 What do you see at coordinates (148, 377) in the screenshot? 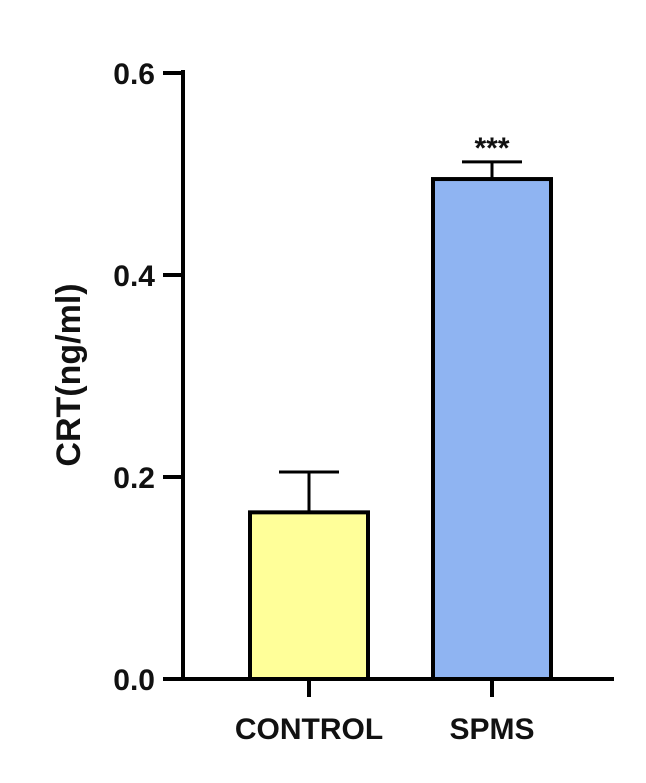
I see `y-ticks-group: 0.0 0.2 0.4 0.6` at bounding box center [148, 377].